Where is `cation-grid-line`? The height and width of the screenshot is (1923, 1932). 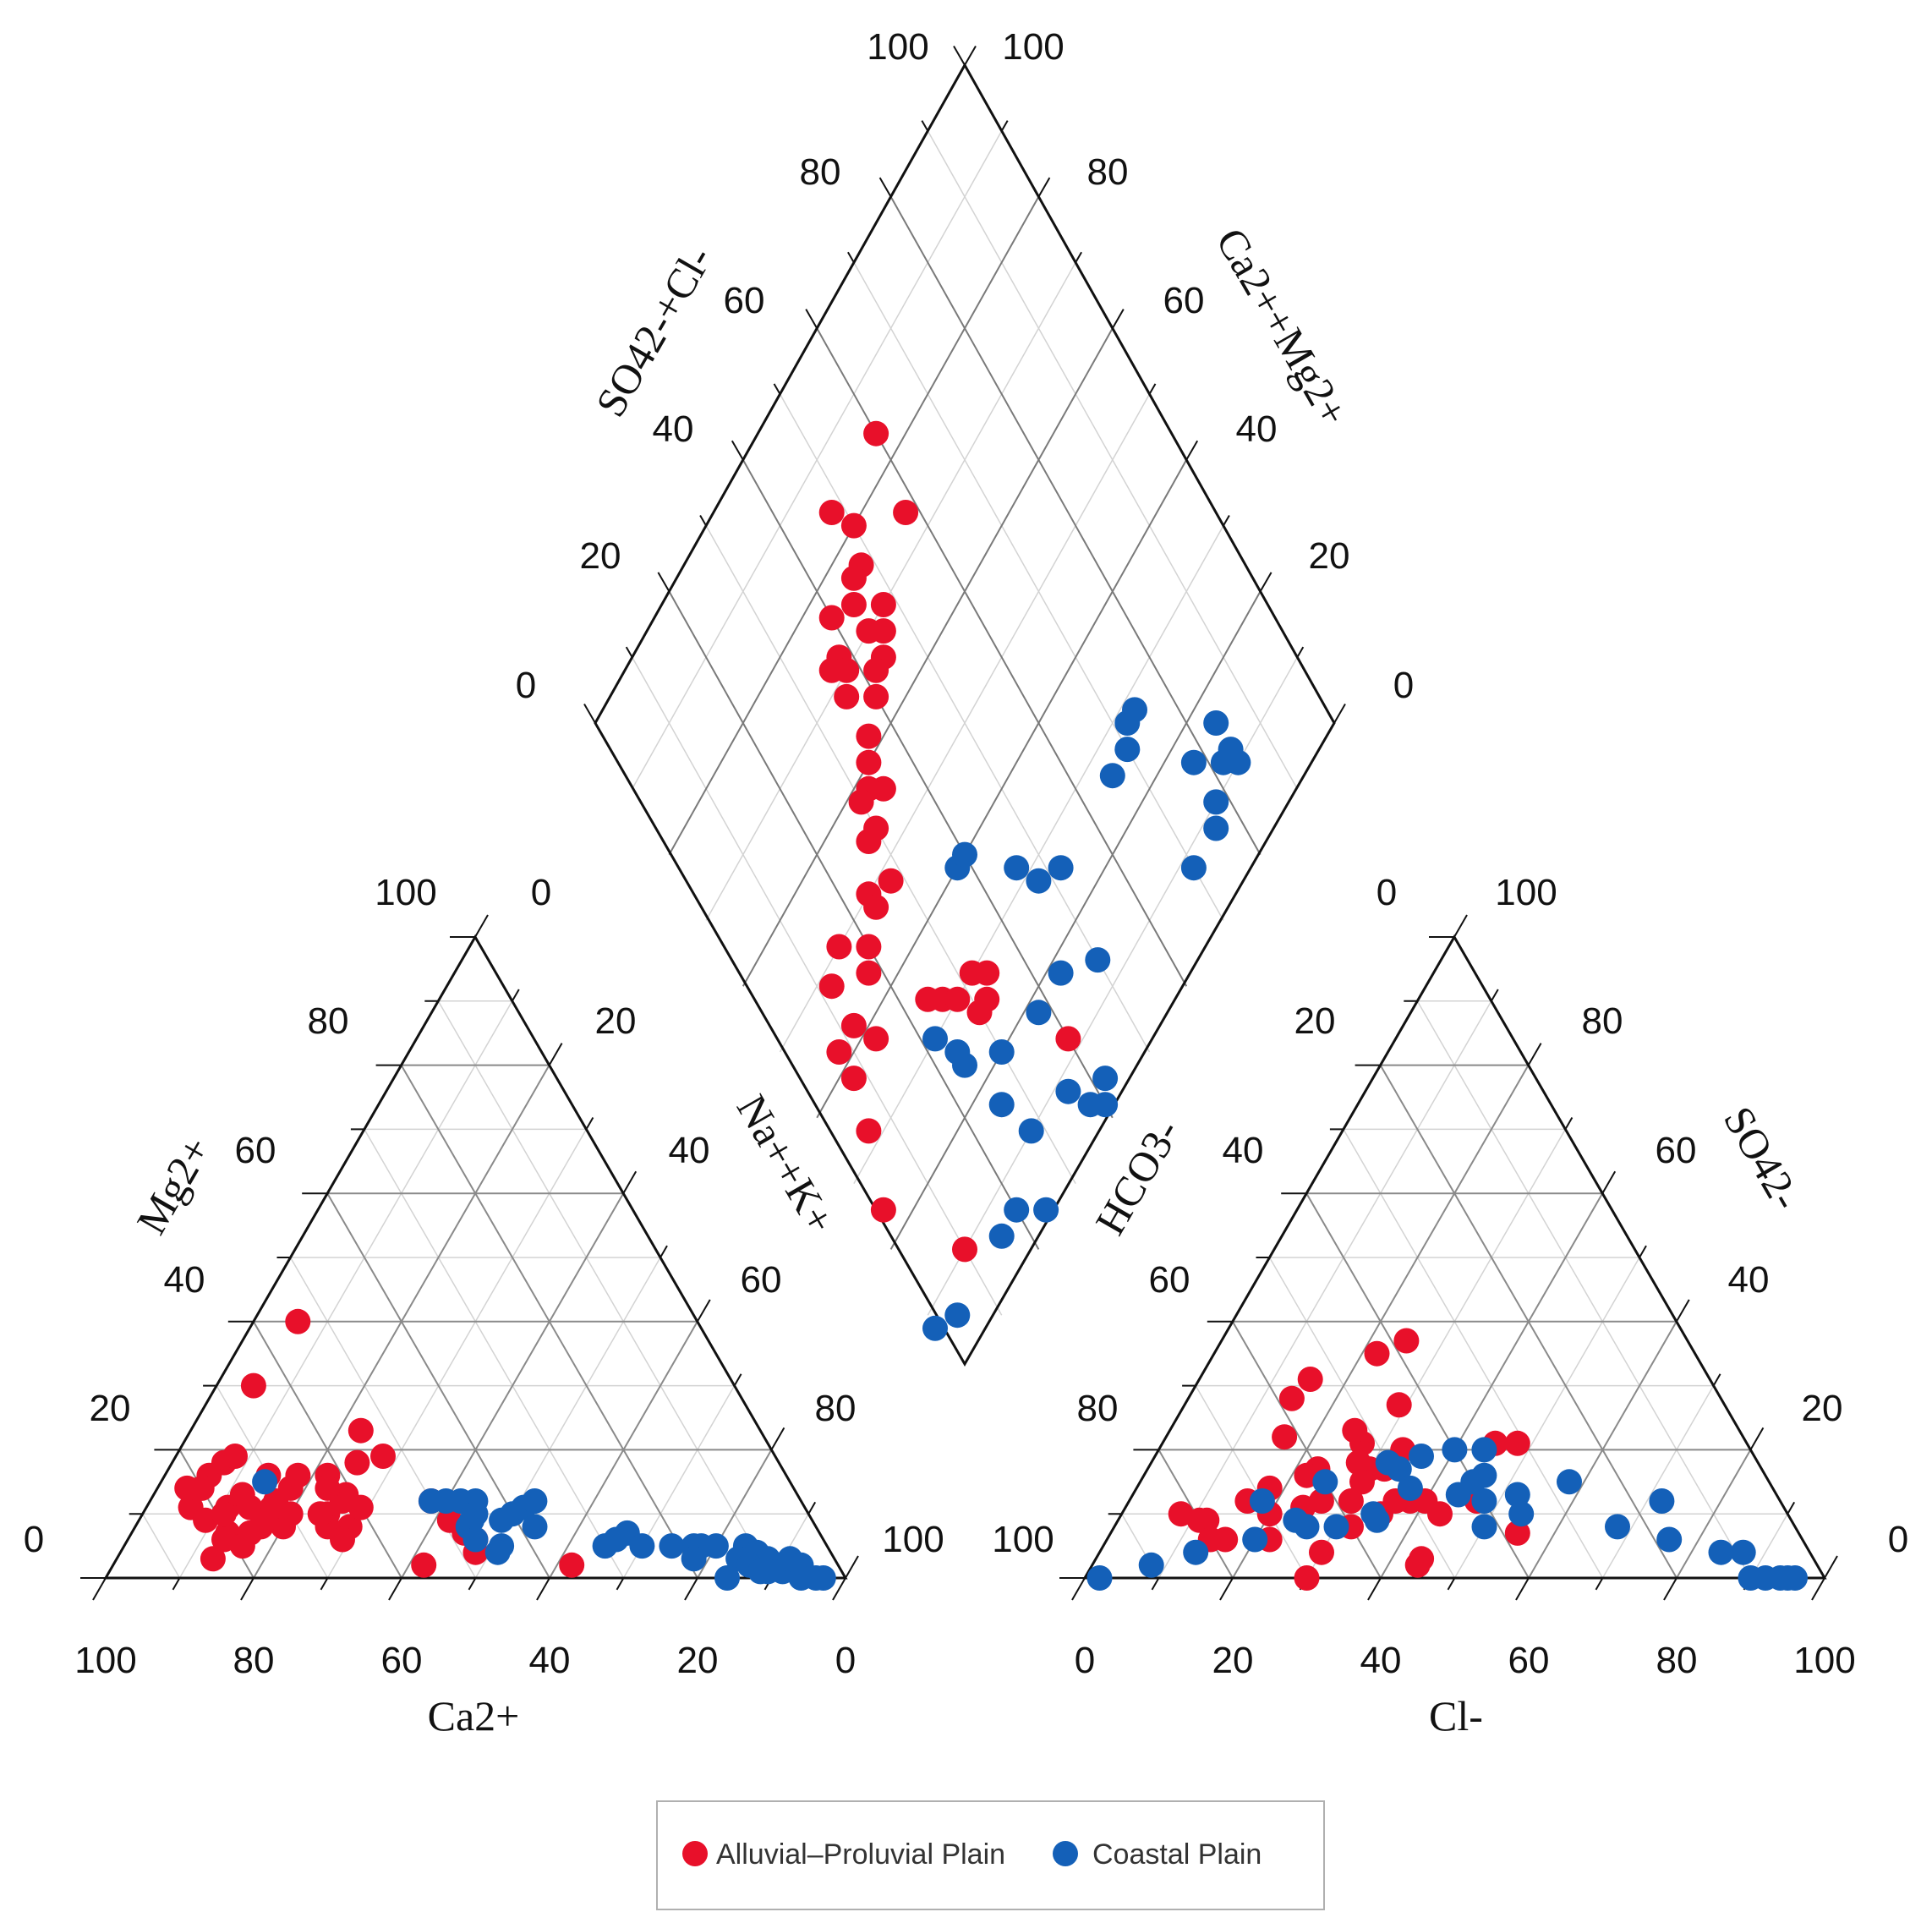 cation-grid-line is located at coordinates (345, 1289).